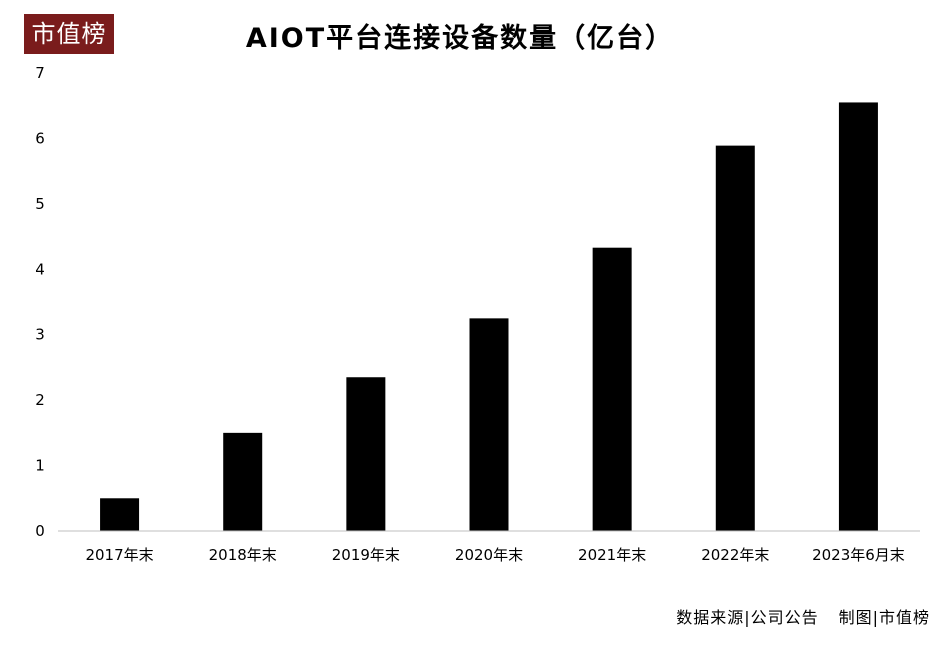  What do you see at coordinates (40, 204) in the screenshot?
I see `y-tick-label: 5` at bounding box center [40, 204].